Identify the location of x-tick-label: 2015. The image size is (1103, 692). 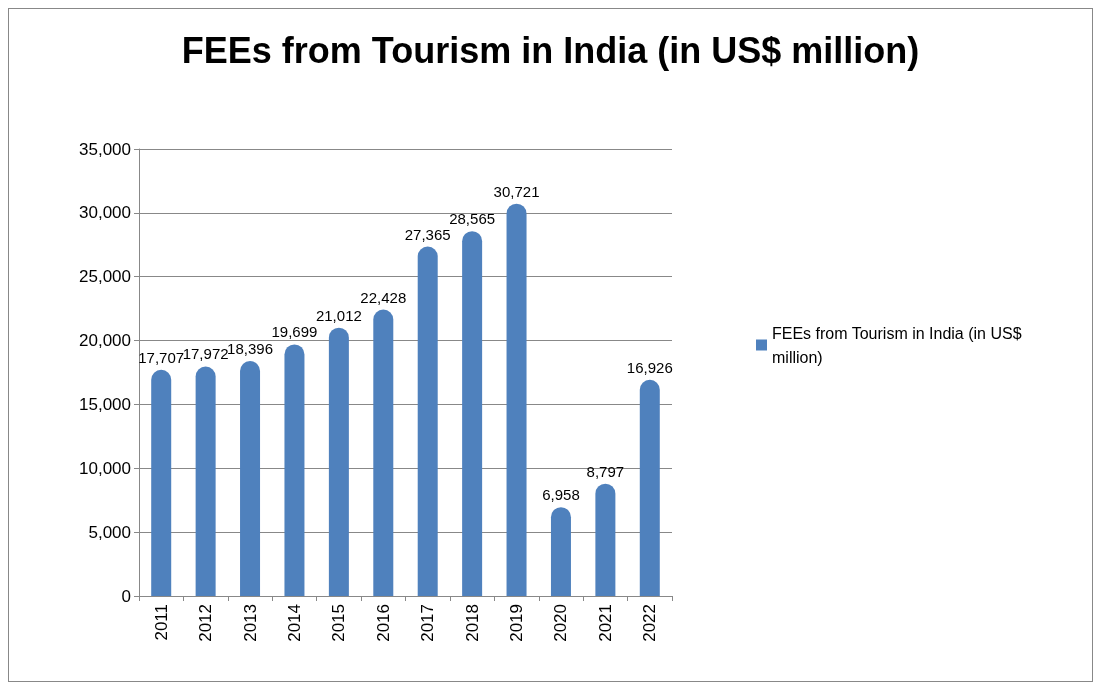
(339, 623).